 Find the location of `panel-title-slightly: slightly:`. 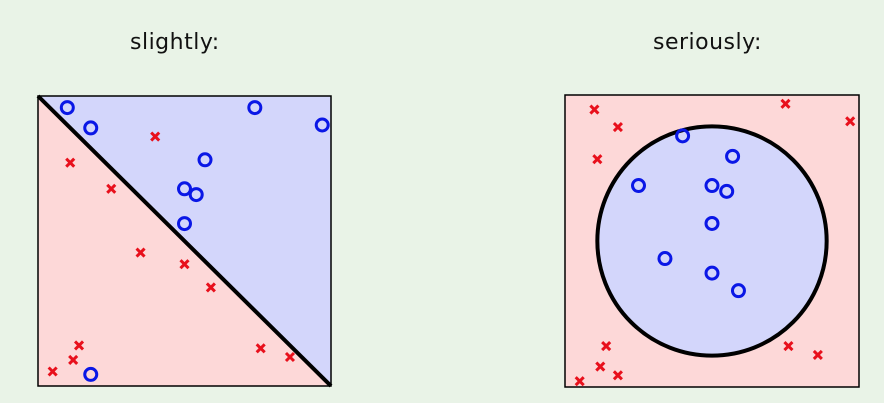

panel-title-slightly: slightly: is located at coordinates (175, 42).